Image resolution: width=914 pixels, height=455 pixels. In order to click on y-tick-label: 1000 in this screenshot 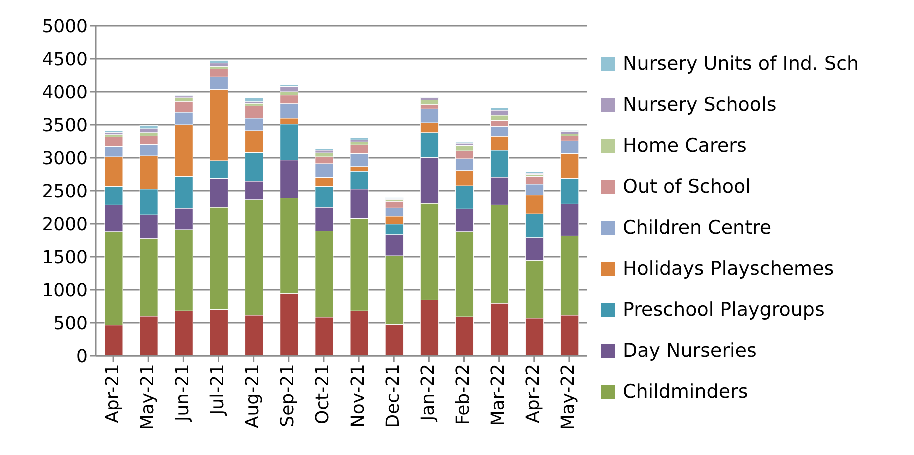, I will do `click(65, 291)`.